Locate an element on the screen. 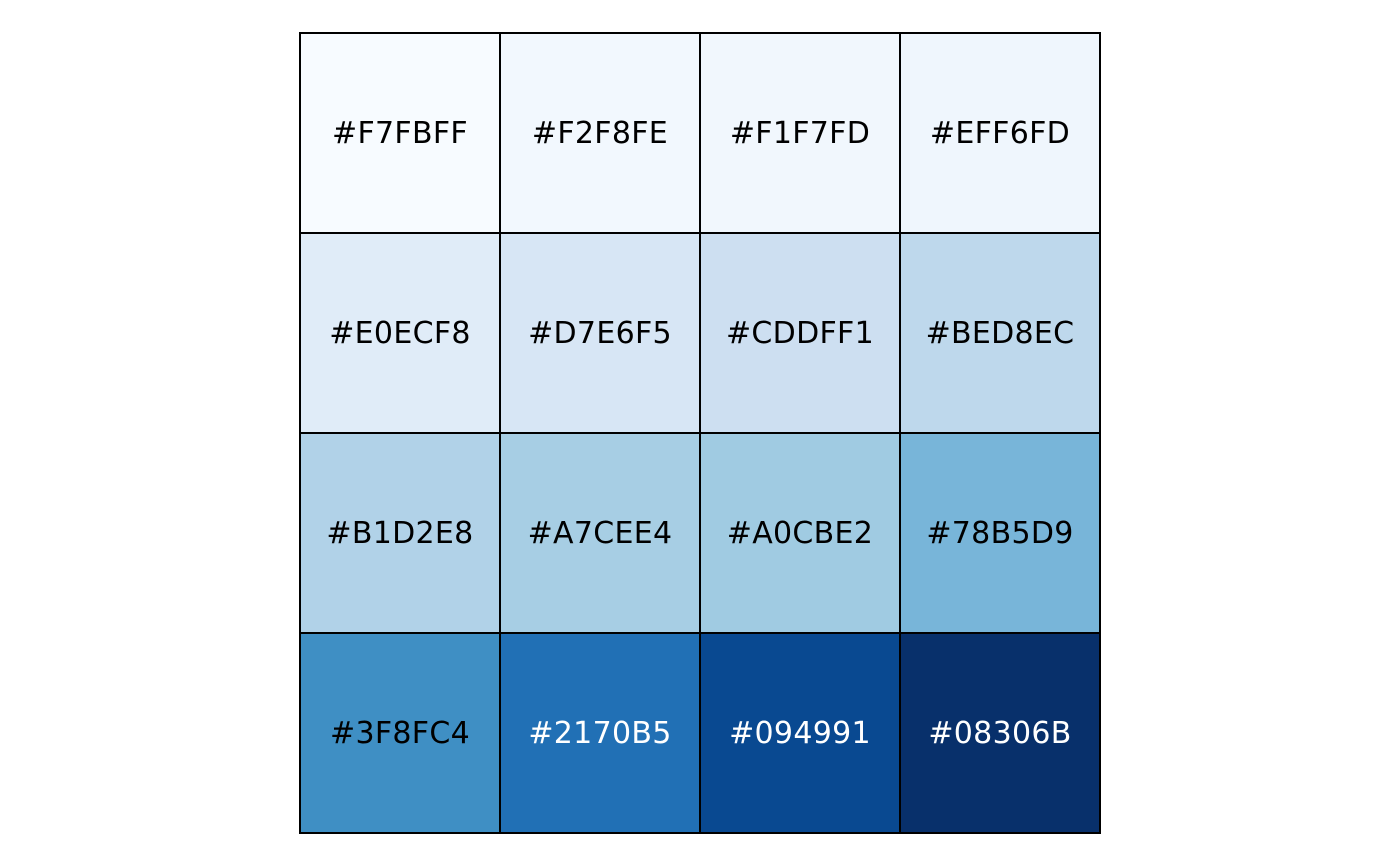 This screenshot has height=866, width=1400. color-swatch: #08306B is located at coordinates (1000, 733).